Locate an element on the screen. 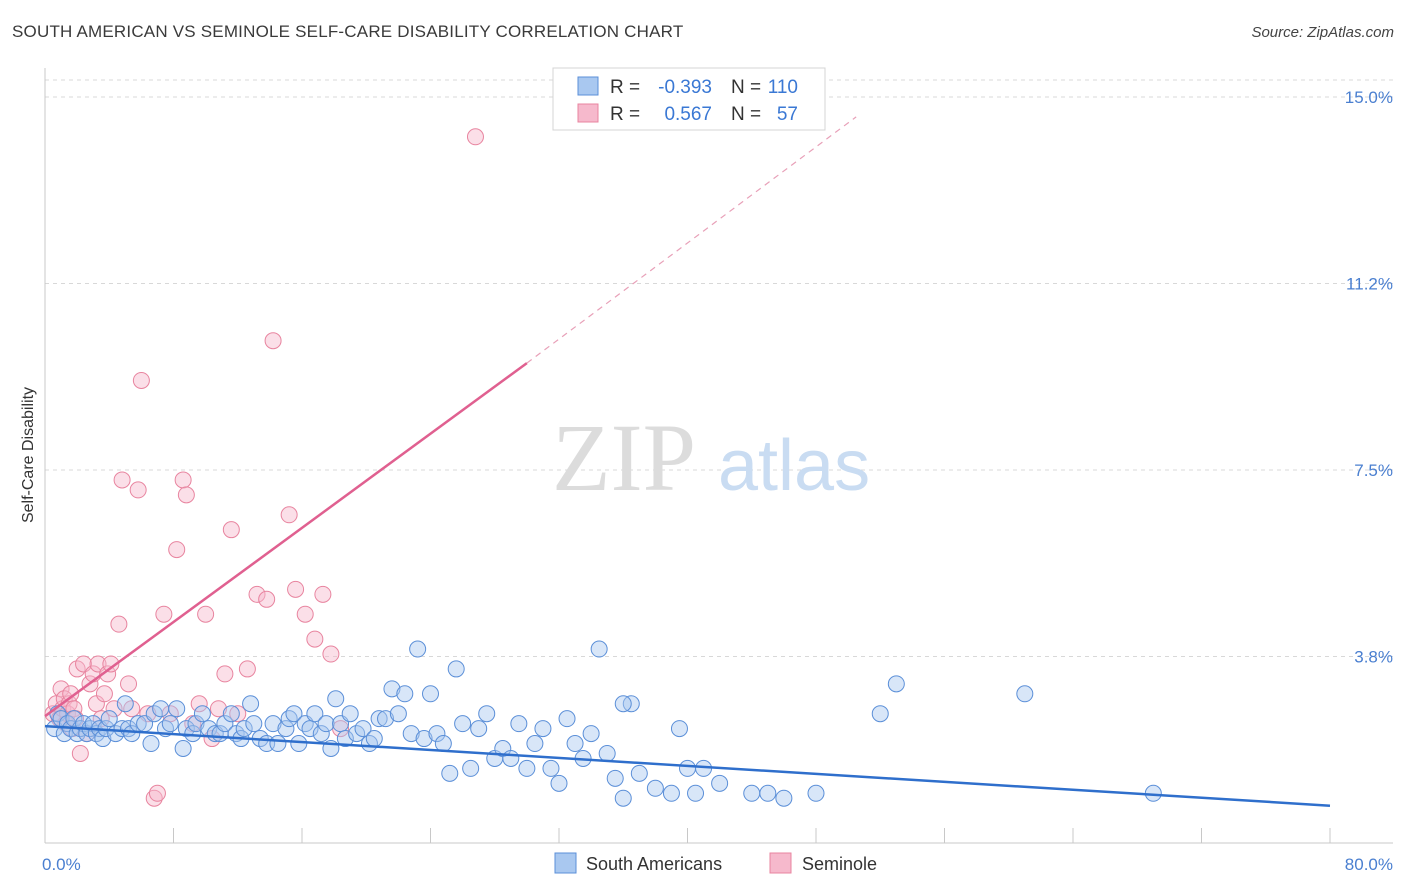  y-tick-label-2: 11.2% is located at coordinates (1369, 284).